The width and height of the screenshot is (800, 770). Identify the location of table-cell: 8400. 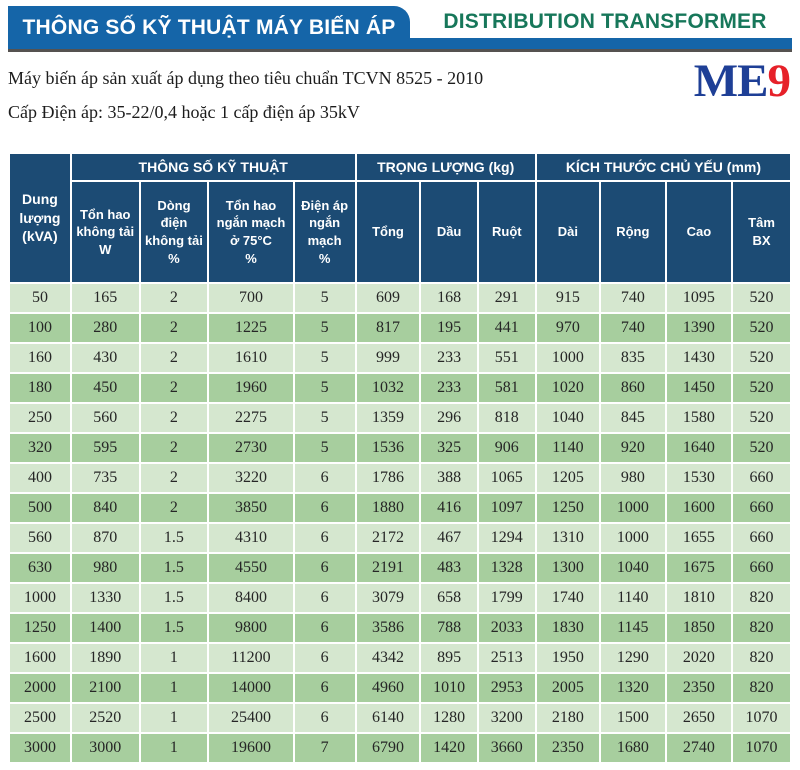
(251, 598).